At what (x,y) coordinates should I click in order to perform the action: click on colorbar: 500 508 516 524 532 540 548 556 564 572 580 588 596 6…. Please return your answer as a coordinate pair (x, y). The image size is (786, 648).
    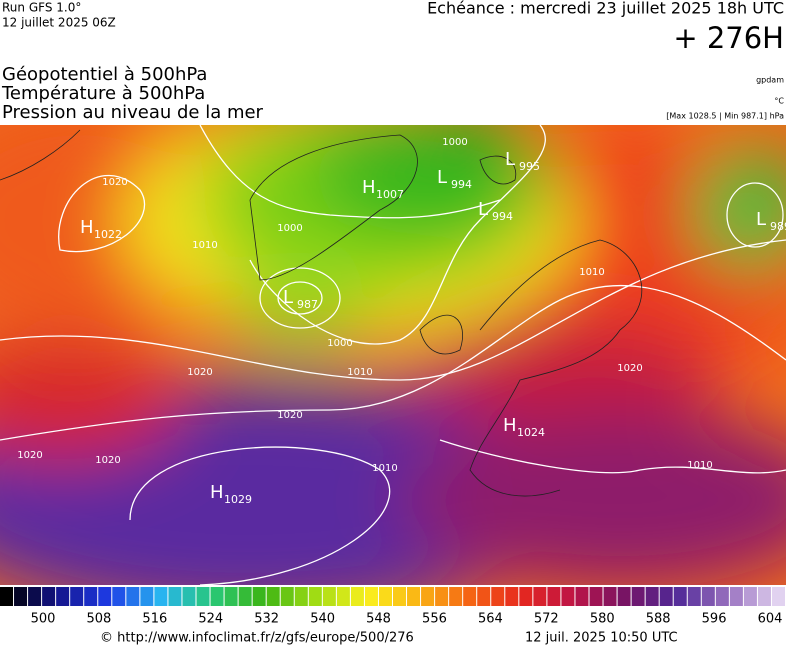
    Looking at the image, I should click on (392, 607).